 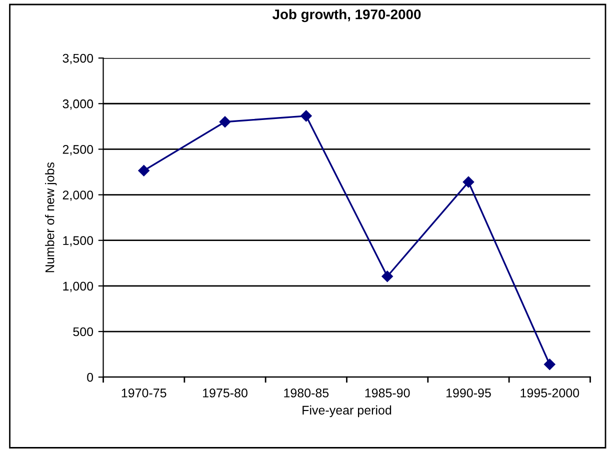 What do you see at coordinates (51, 217) in the screenshot?
I see `y-axis-title: Number of new jobs` at bounding box center [51, 217].